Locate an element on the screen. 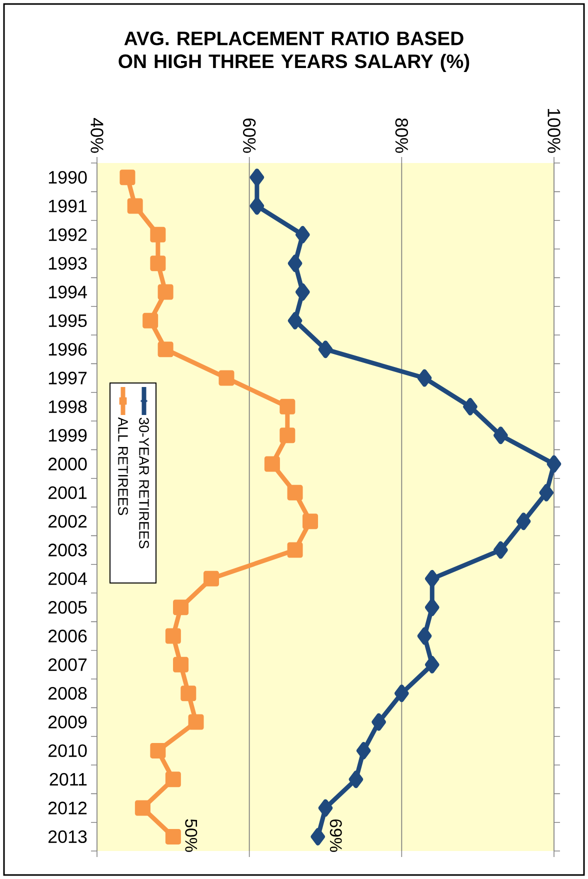  x-tick-label: 40% is located at coordinates (97, 135).